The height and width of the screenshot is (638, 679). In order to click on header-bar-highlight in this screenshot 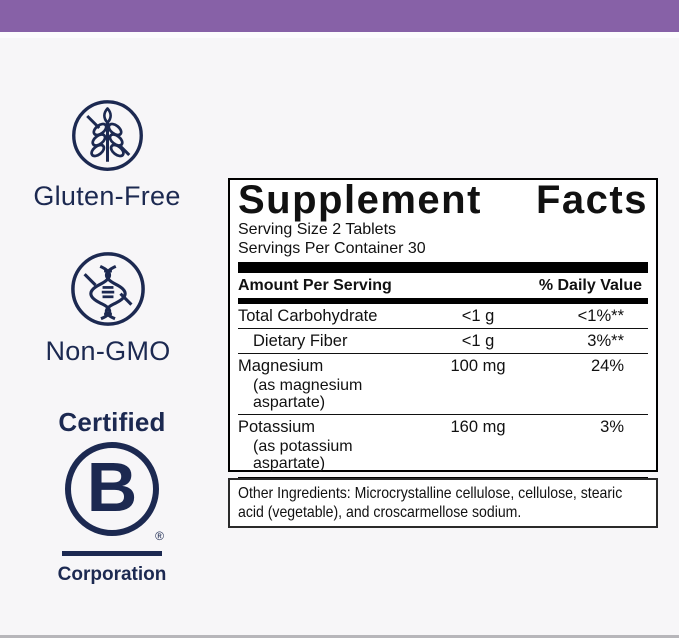, I will do `click(339, 35)`.